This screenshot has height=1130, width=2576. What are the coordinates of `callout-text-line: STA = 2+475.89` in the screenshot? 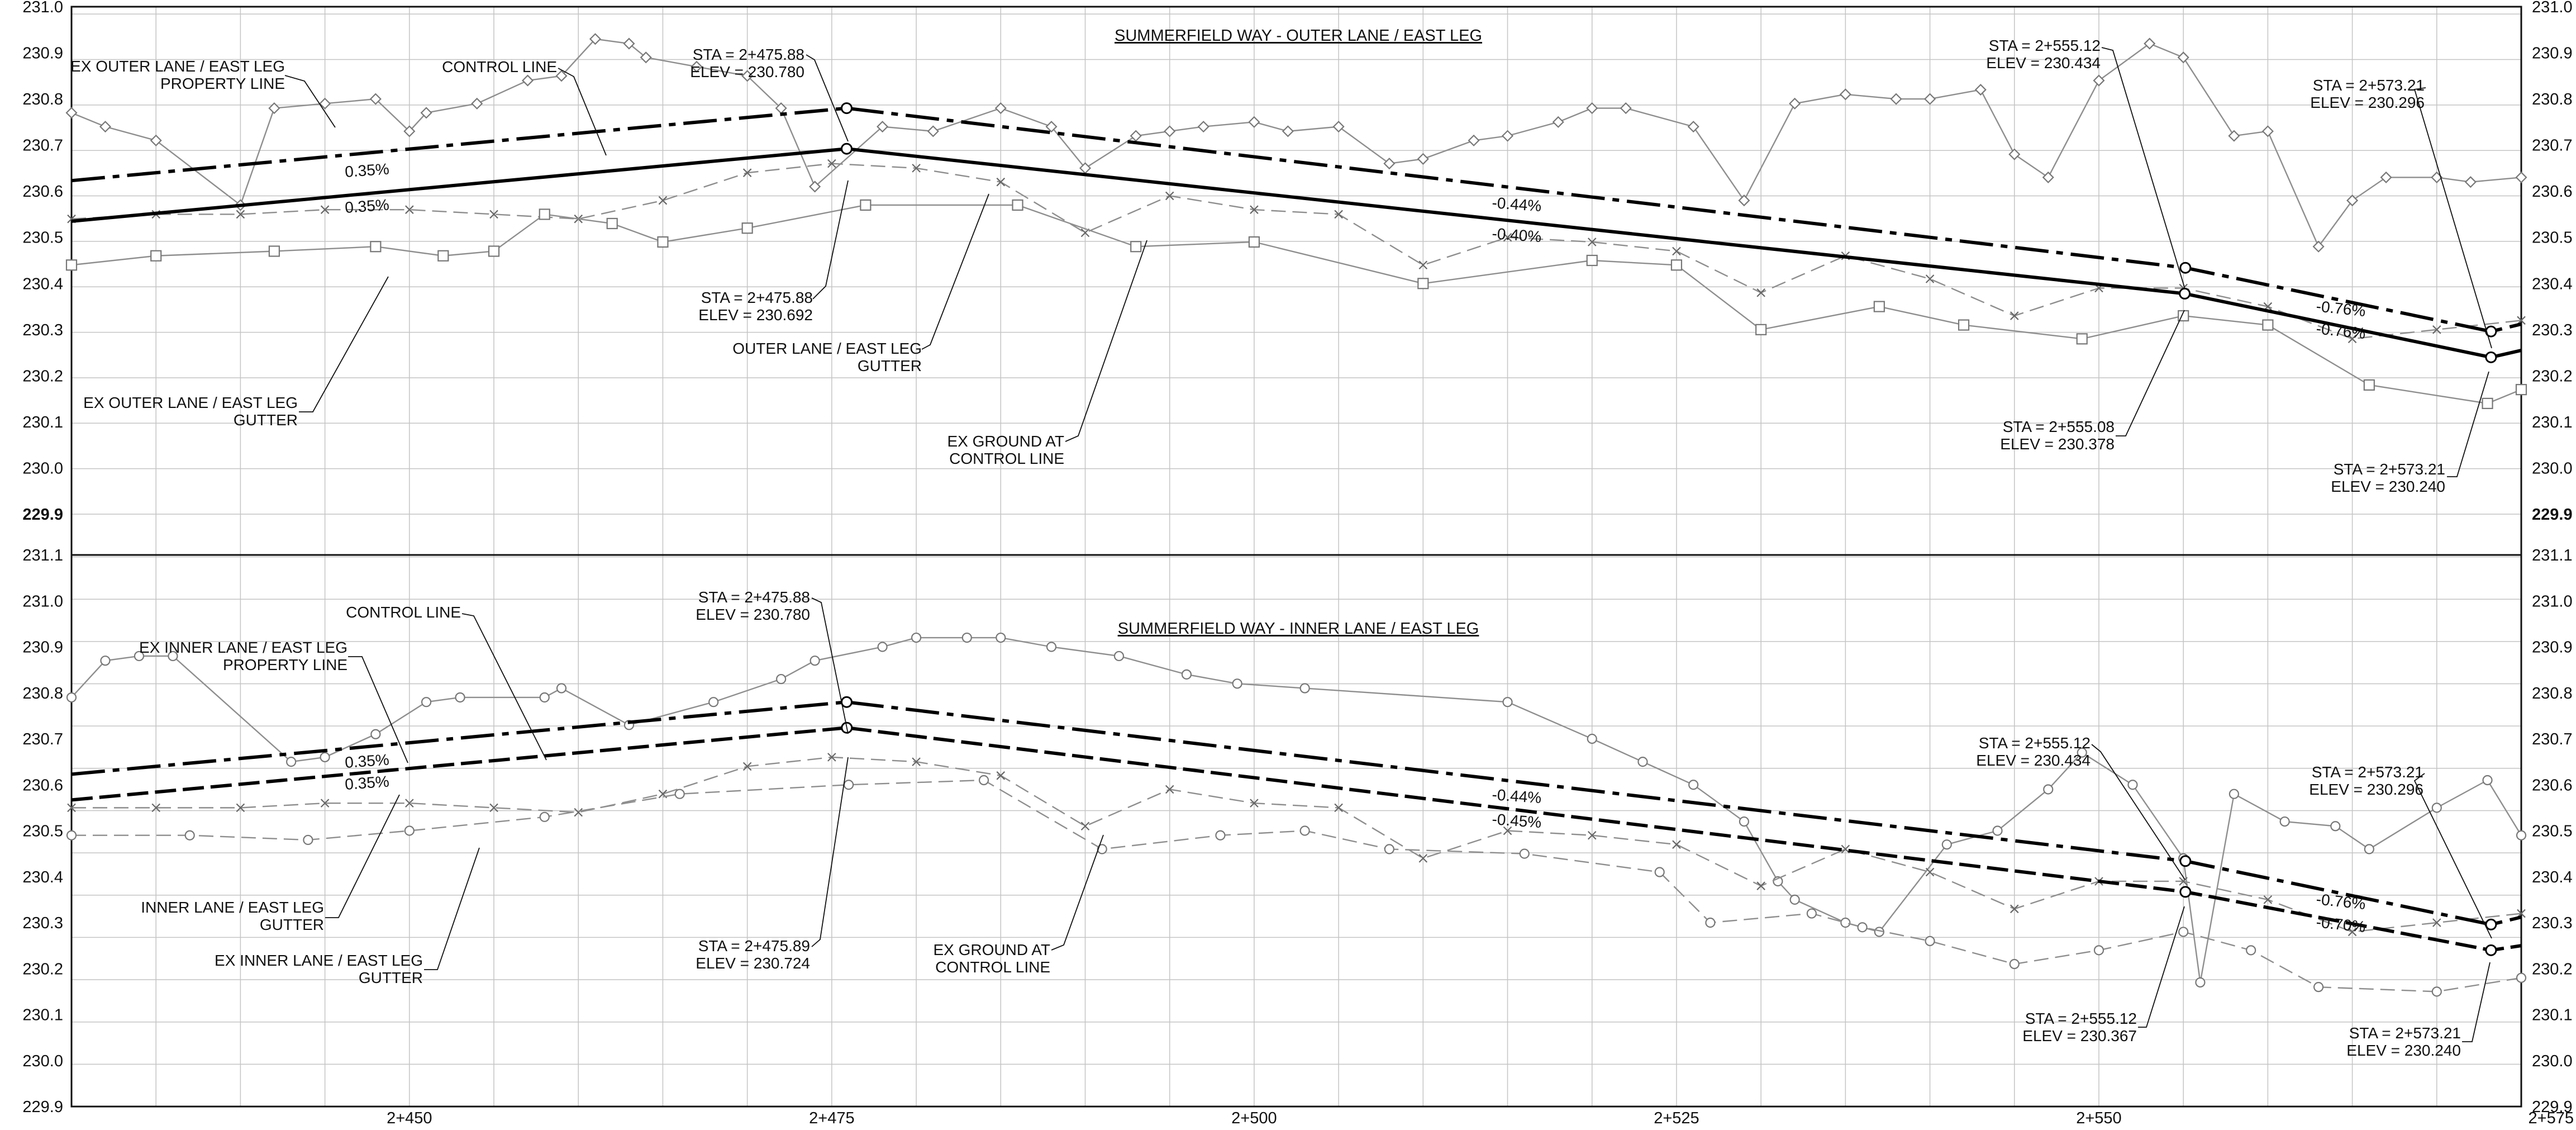 It's located at (754, 946).